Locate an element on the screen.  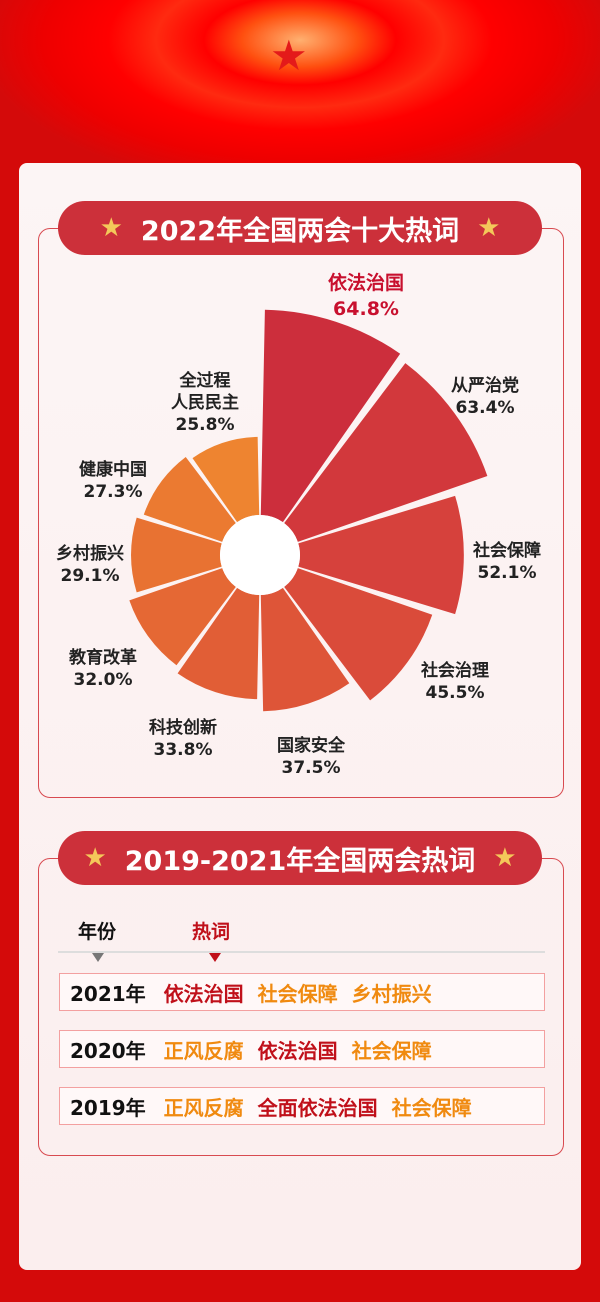
category-label: 依法治国 is located at coordinates (366, 283).